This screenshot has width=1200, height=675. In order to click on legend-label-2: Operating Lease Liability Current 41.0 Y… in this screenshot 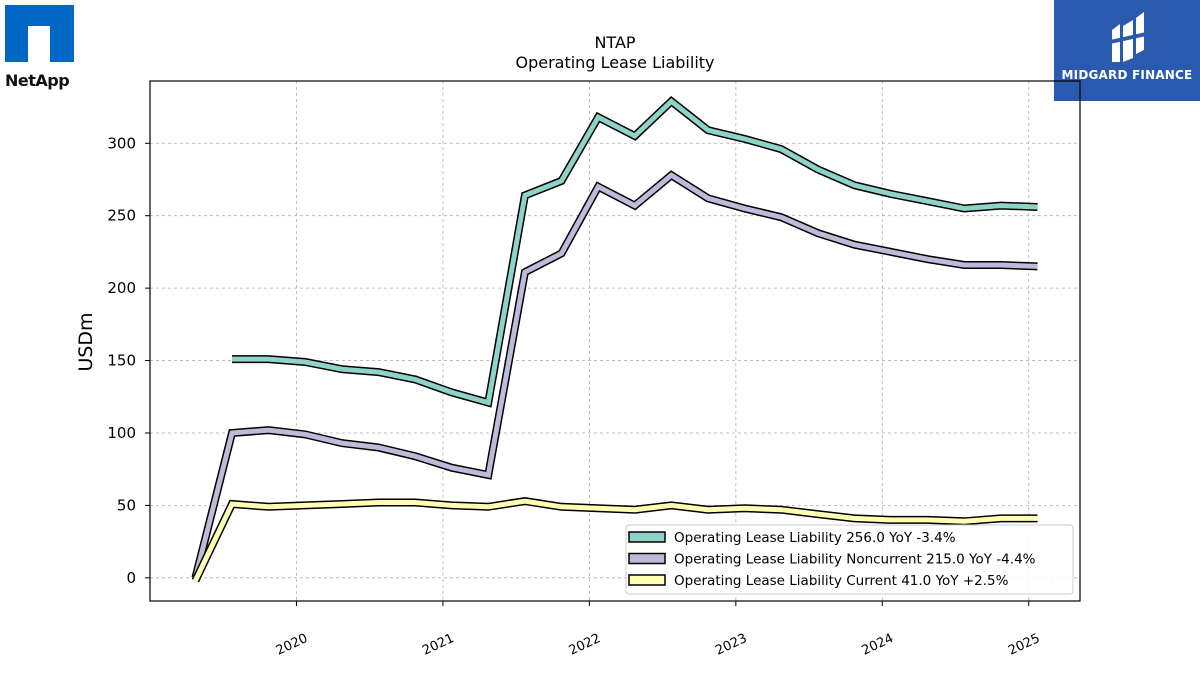, I will do `click(841, 581)`.